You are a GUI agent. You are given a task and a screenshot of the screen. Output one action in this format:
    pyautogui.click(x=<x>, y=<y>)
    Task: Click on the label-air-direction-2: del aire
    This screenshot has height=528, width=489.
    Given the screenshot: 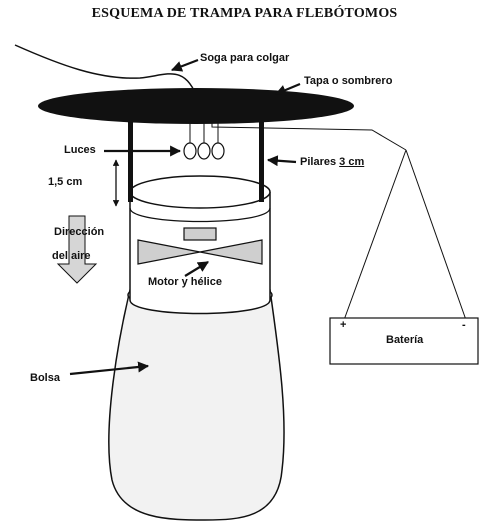 What is the action you would take?
    pyautogui.click(x=71, y=256)
    